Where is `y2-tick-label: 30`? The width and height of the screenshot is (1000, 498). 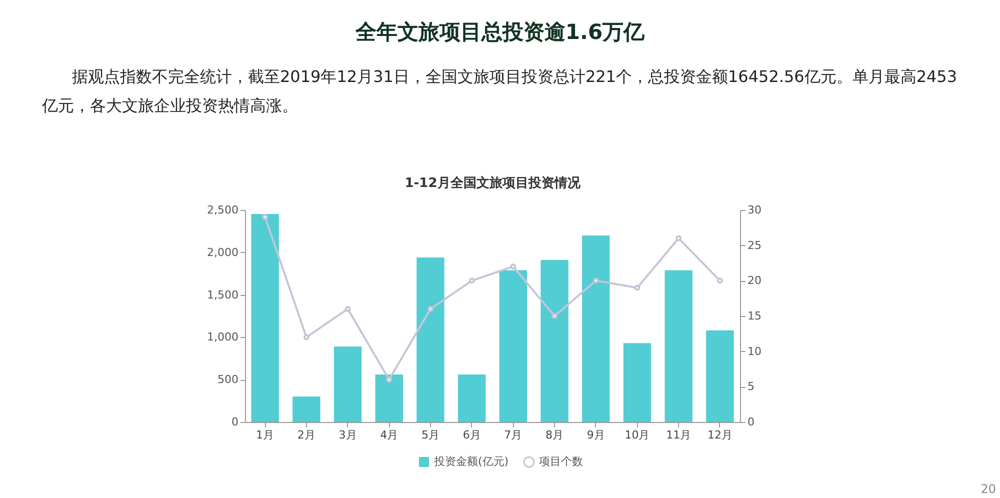
y2-tick-label: 30 is located at coordinates (755, 210).